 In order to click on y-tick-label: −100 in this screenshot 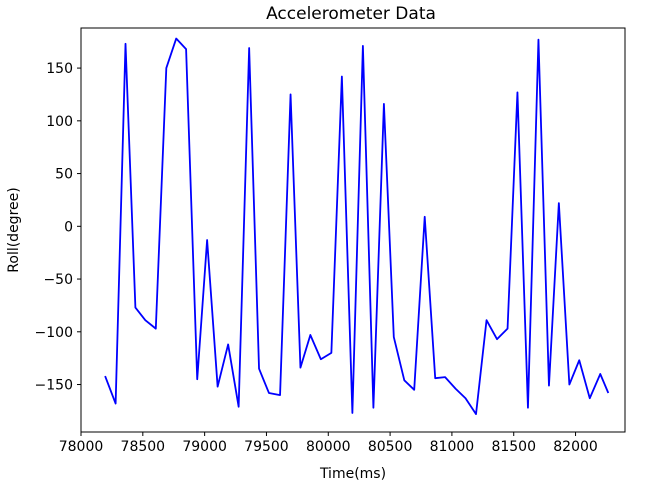, I will do `click(54, 333)`.